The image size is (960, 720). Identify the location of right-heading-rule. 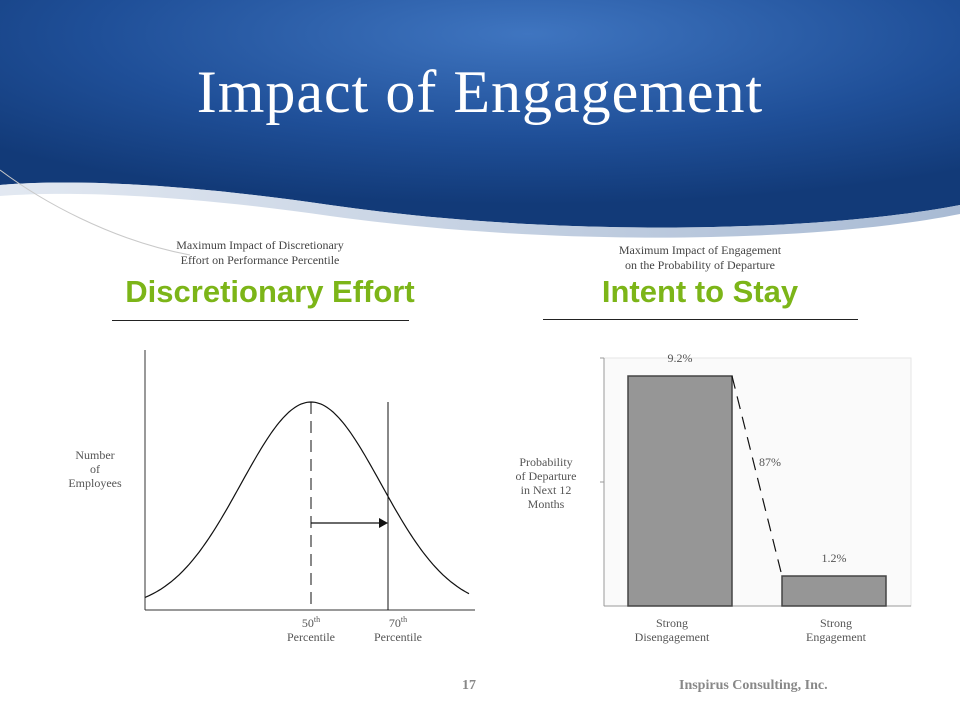
(700, 319).